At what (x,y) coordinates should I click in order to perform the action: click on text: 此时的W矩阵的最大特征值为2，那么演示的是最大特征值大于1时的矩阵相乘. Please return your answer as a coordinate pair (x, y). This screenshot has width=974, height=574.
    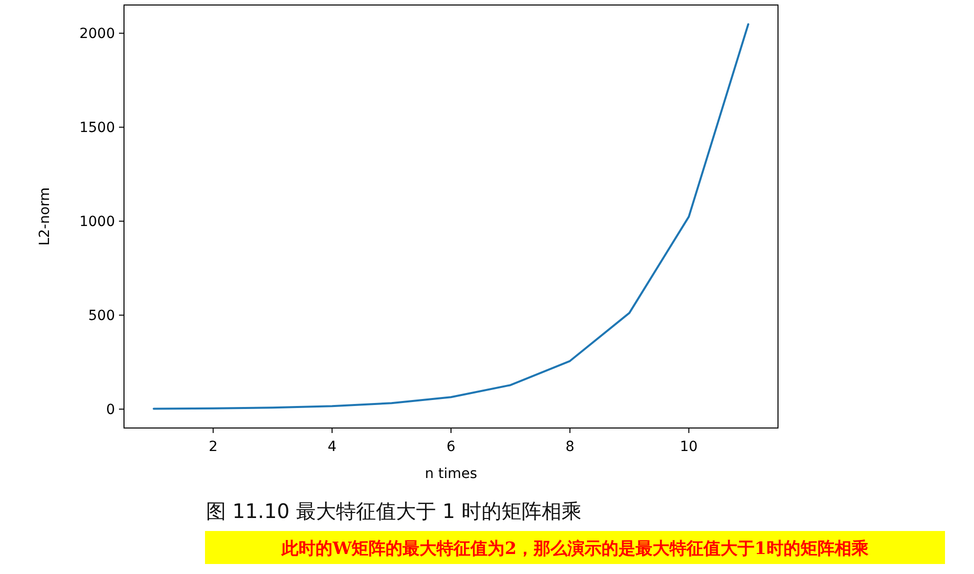
    Looking at the image, I should click on (575, 549).